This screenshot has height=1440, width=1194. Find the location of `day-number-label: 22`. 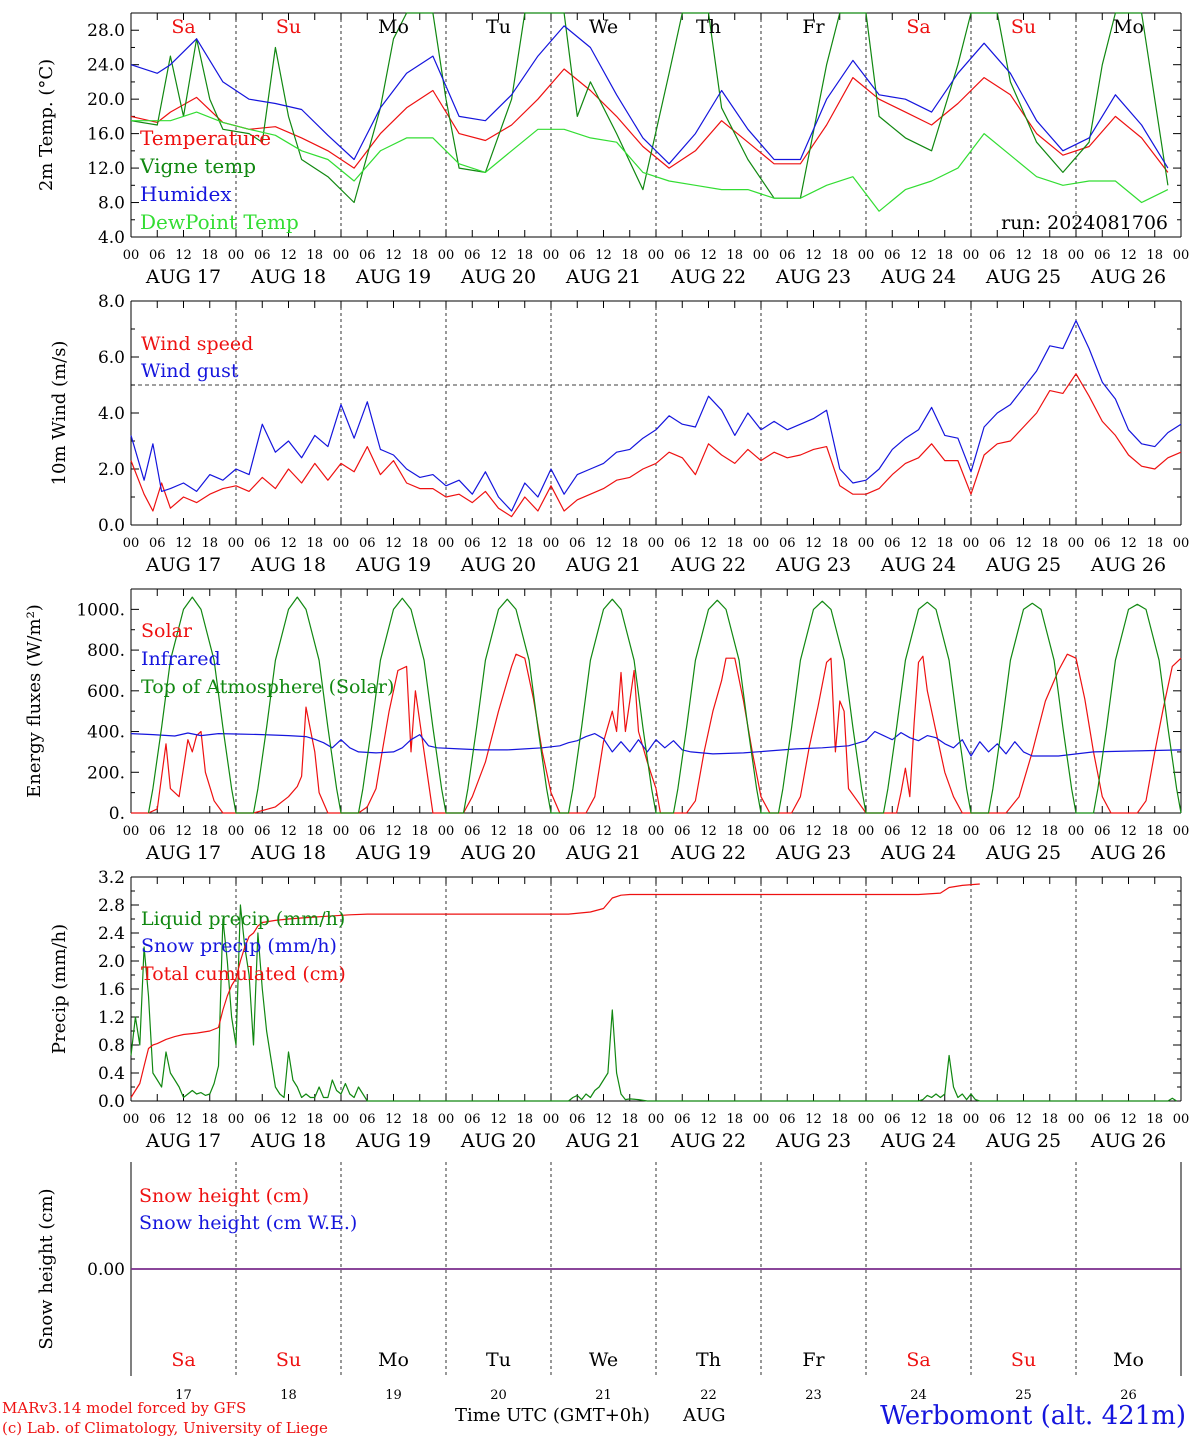

day-number-label: 22 is located at coordinates (708, 1395).